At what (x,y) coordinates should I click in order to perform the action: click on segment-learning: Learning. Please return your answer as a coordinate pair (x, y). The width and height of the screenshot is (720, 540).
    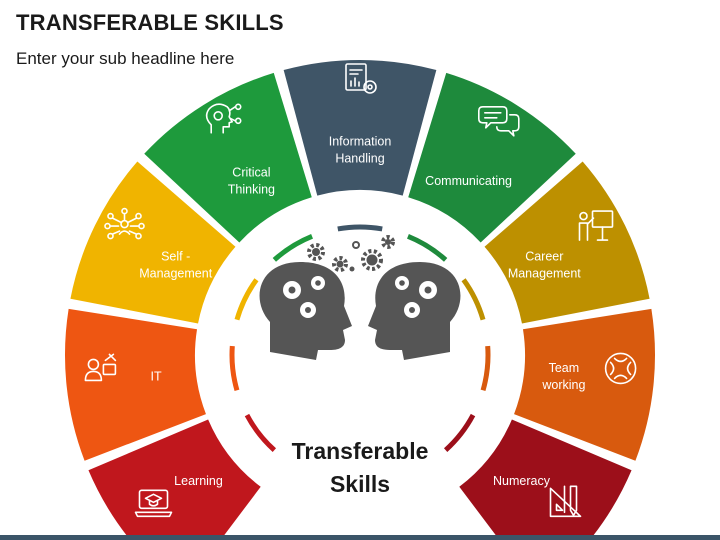
    Looking at the image, I should click on (174, 479).